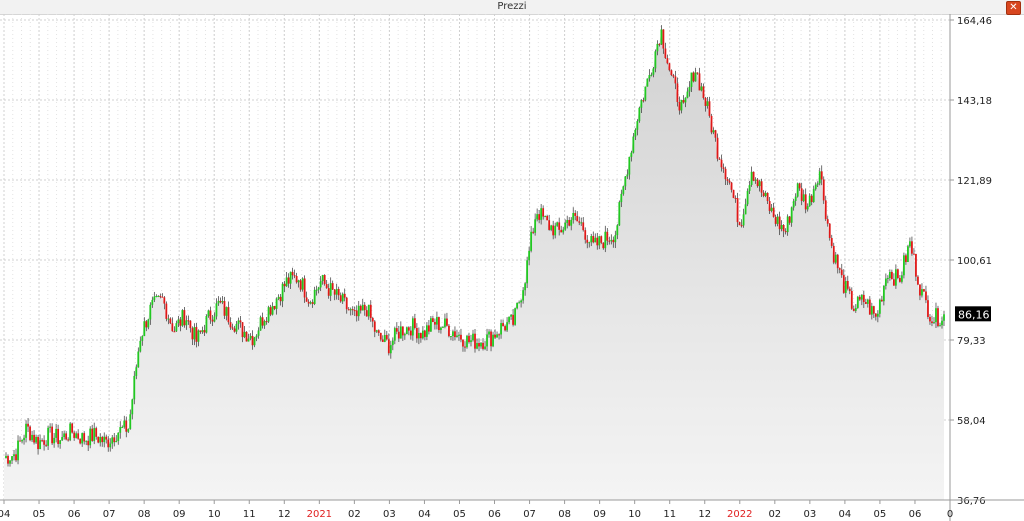 This screenshot has width=1024, height=521. I want to click on x-tick-label: 0, so click(950, 514).